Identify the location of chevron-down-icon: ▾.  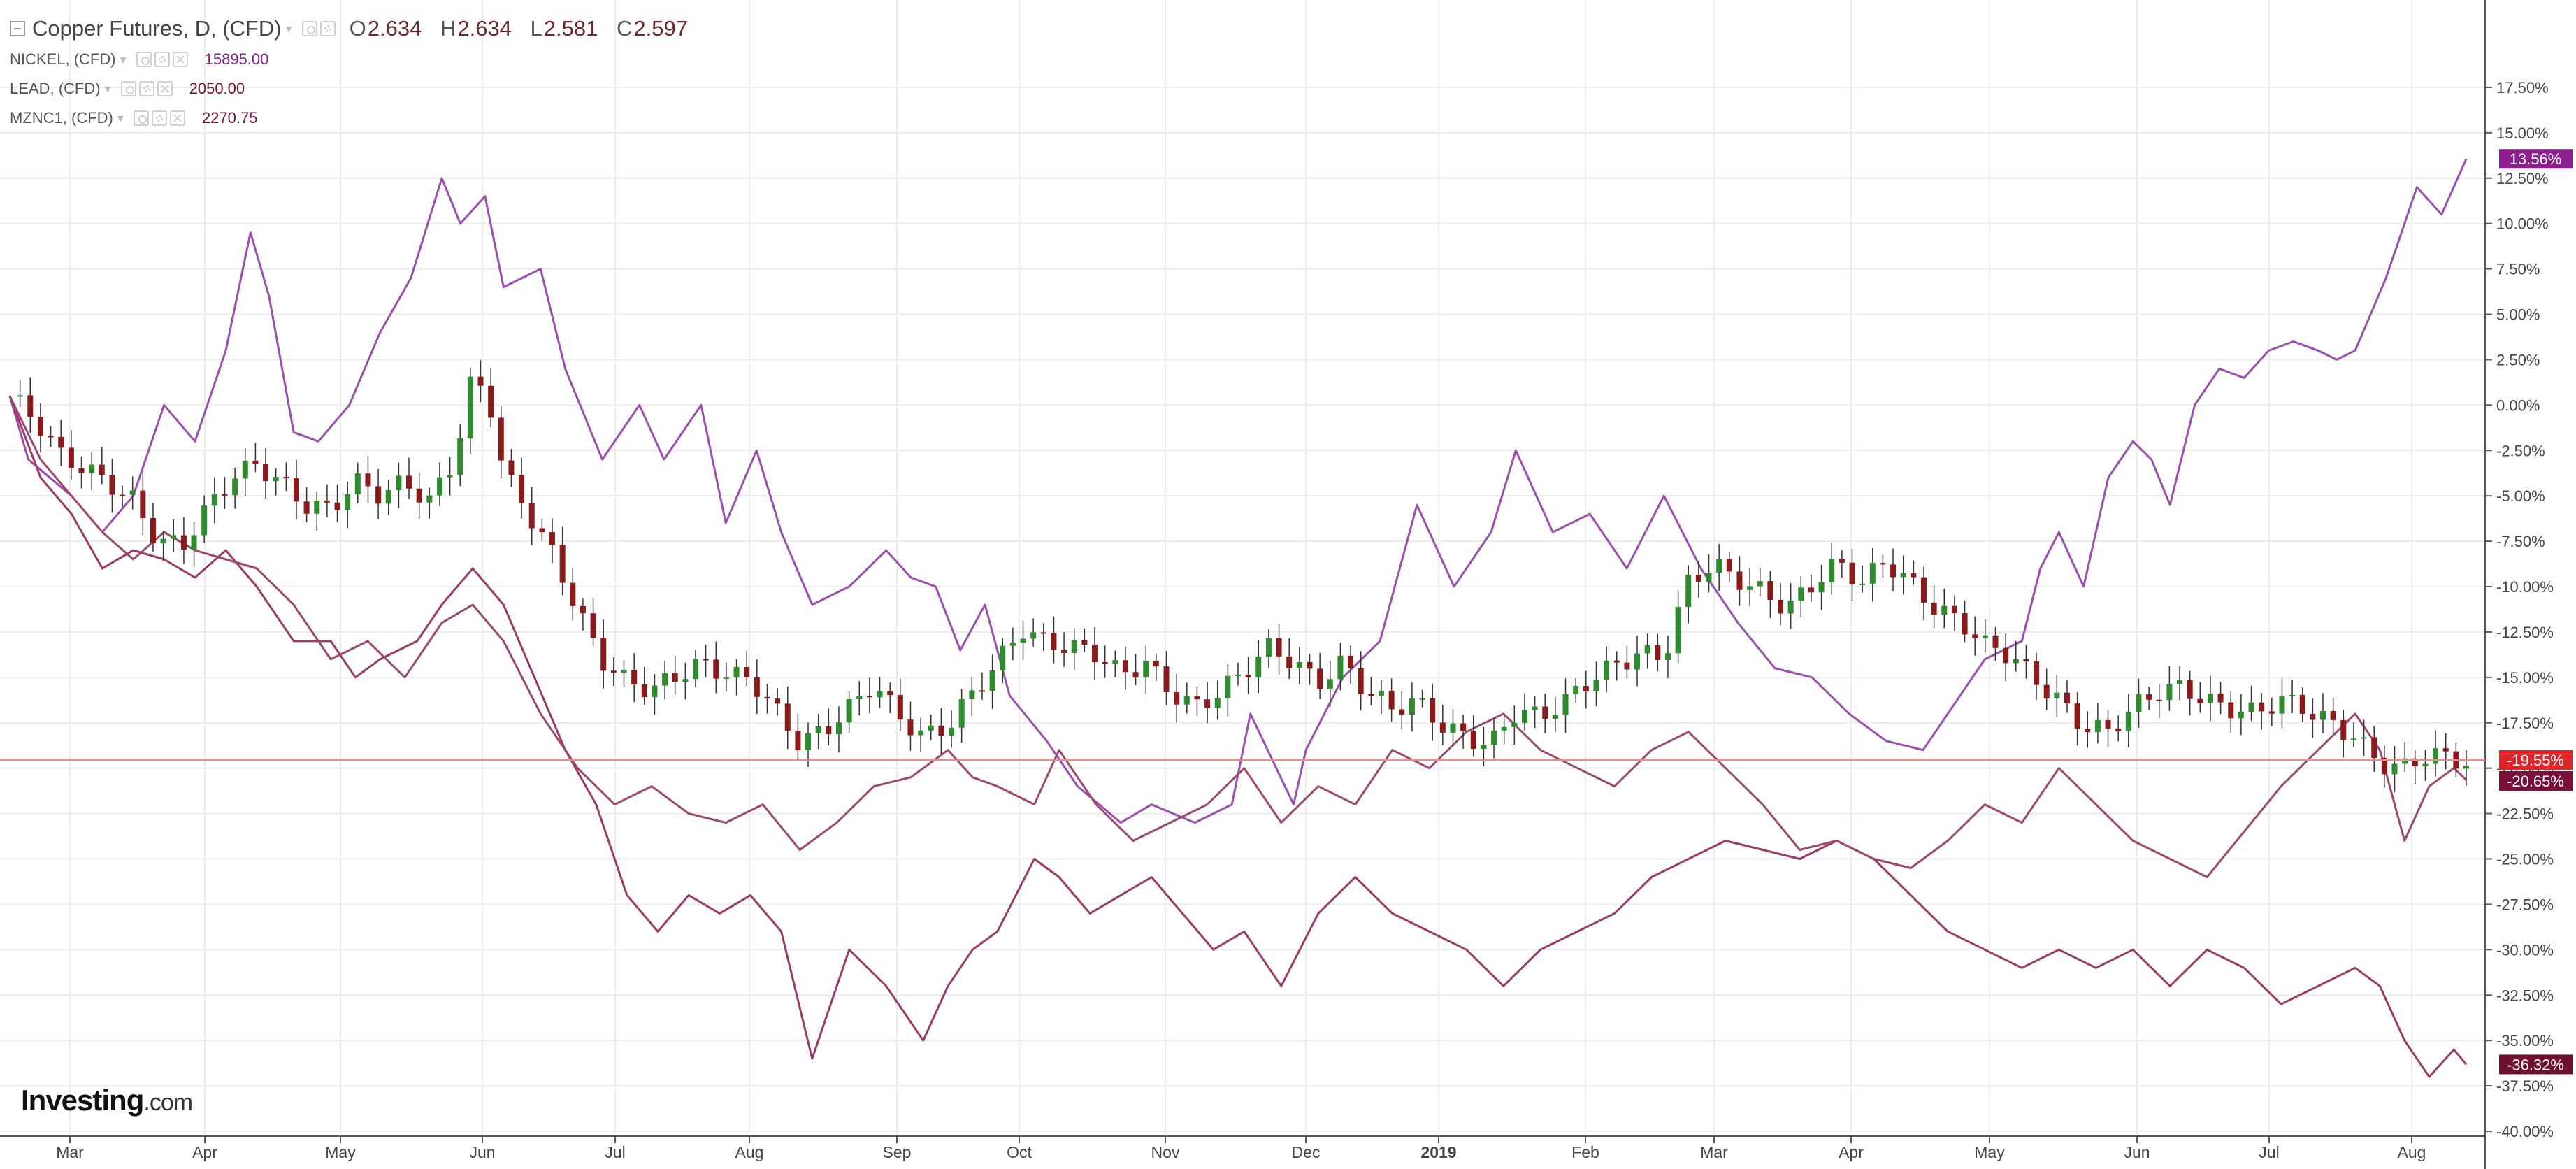
(107, 88).